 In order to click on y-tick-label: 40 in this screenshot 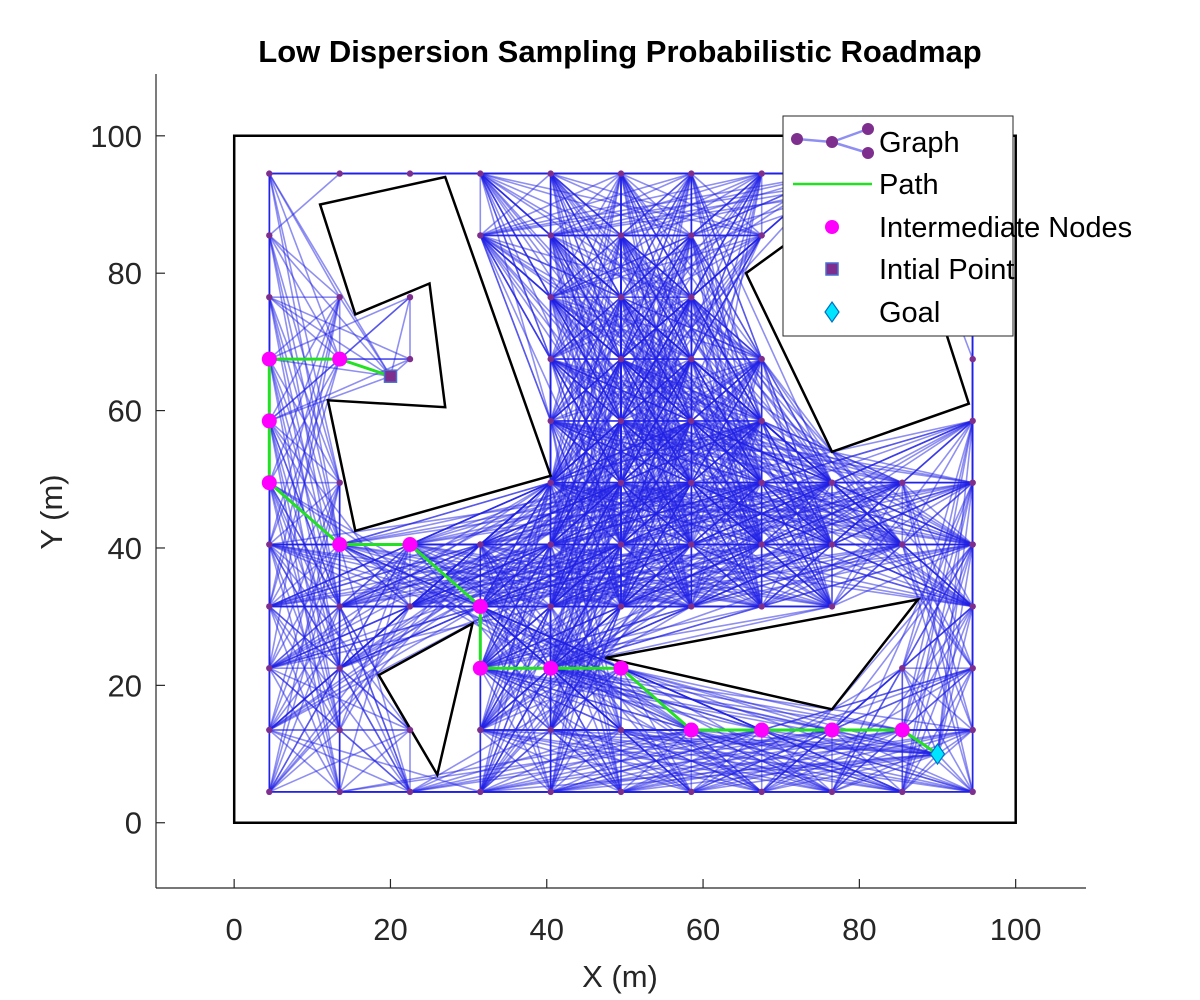, I will do `click(125, 548)`.